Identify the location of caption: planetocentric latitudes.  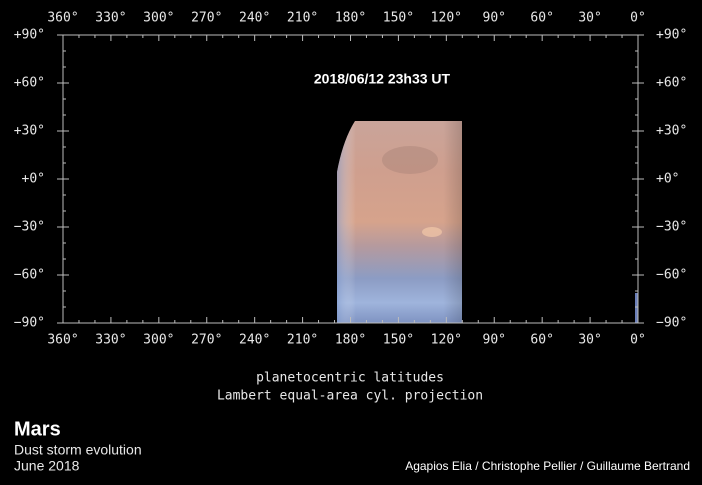
(350, 378).